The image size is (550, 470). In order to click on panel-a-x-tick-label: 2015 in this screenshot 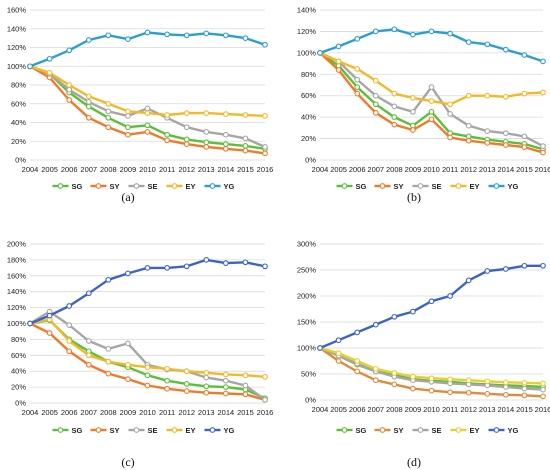, I will do `click(245, 169)`.